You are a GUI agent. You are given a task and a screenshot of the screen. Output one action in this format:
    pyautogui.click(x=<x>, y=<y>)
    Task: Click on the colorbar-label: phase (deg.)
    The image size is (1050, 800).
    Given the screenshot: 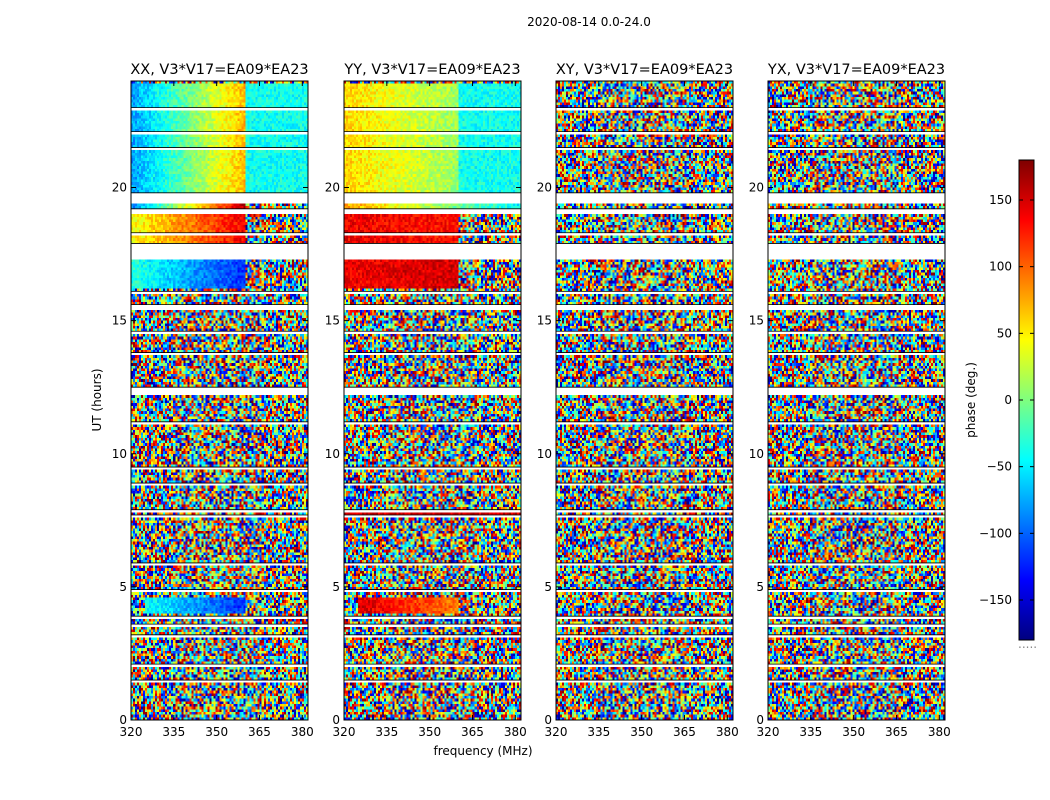 What is the action you would take?
    pyautogui.click(x=971, y=400)
    